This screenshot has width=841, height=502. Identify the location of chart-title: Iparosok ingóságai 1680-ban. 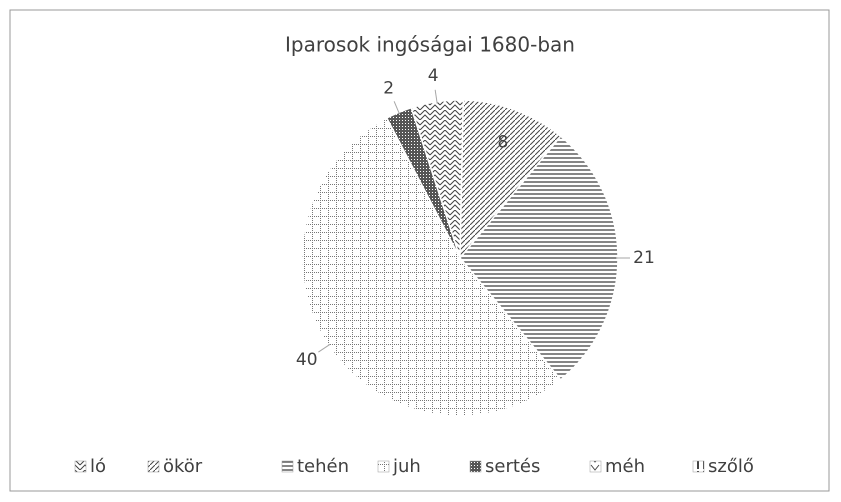
(430, 45).